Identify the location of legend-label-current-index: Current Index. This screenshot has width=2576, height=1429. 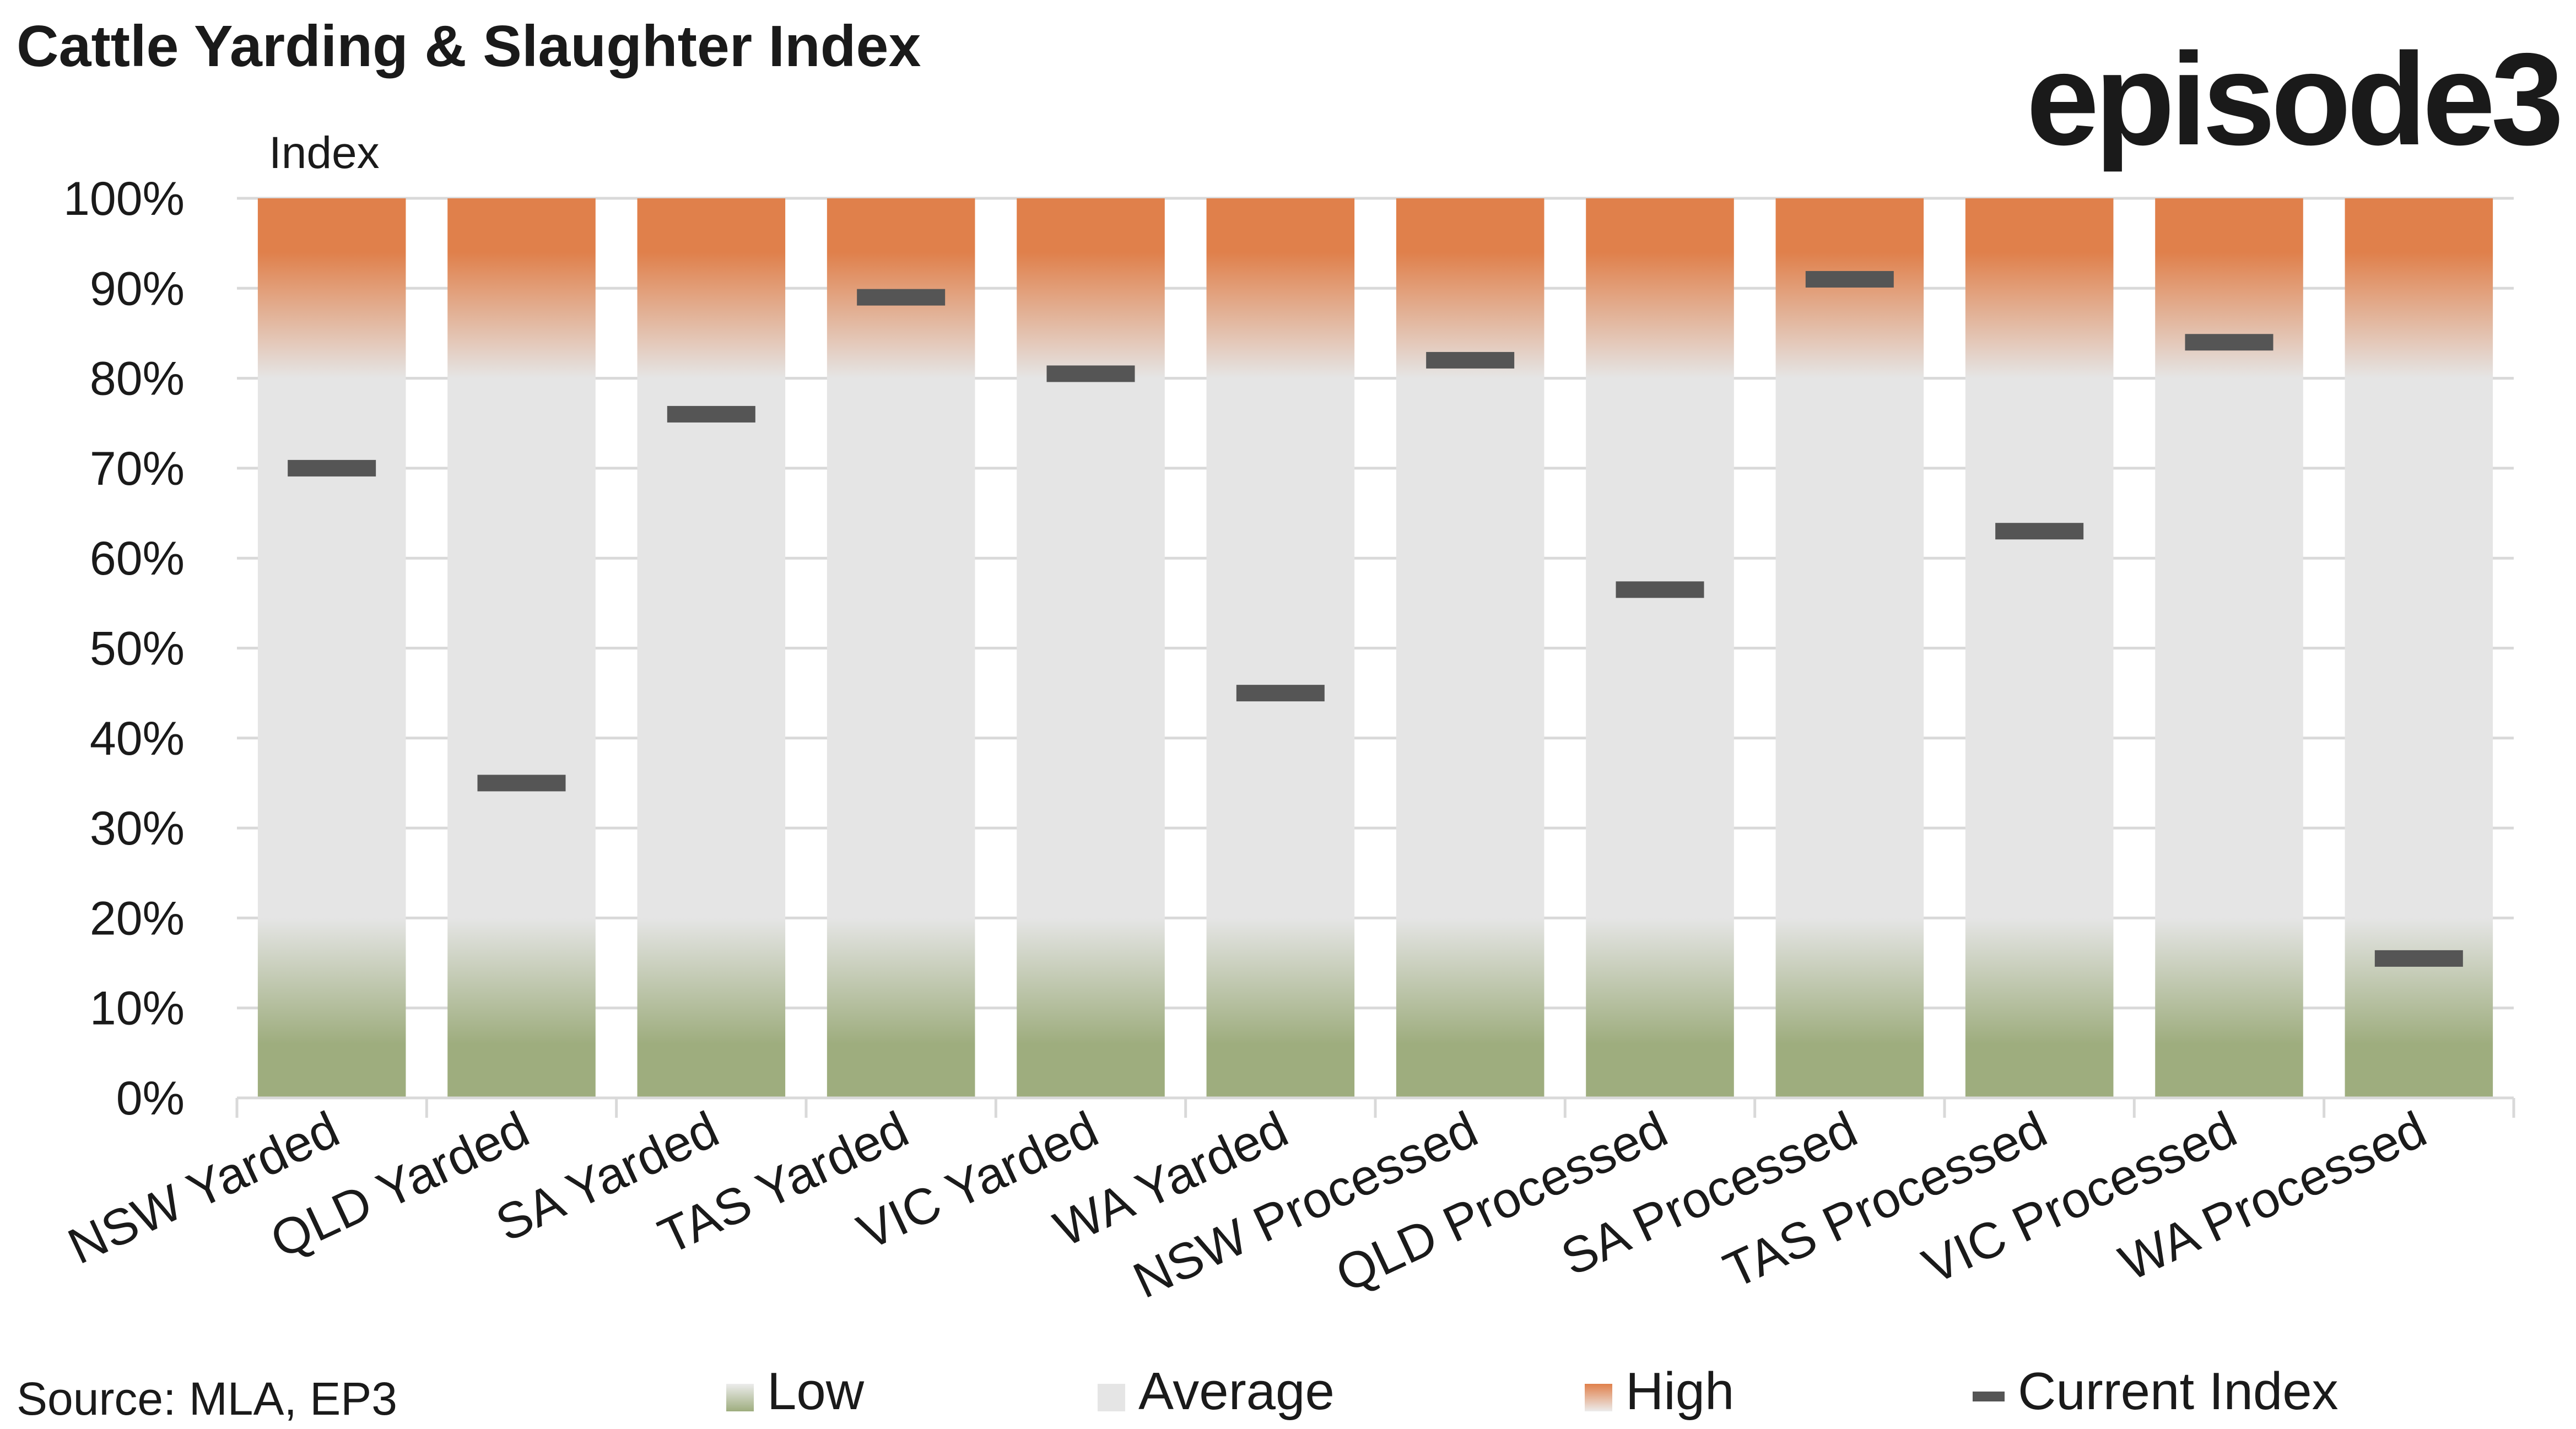
(2178, 1391).